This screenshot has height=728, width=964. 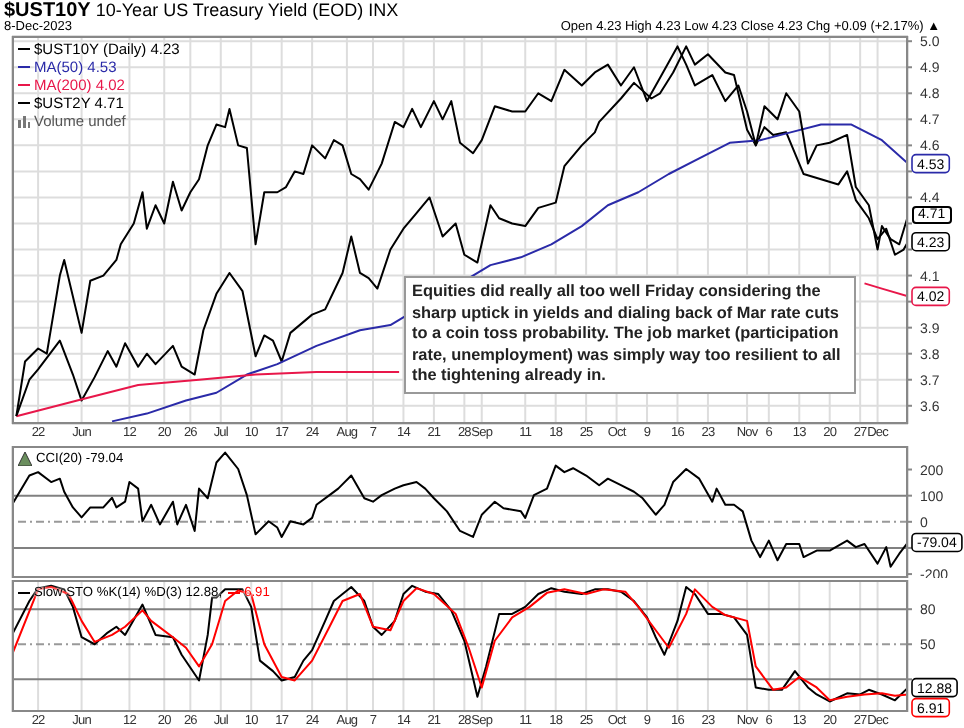 I want to click on chart-title: $UST10Y 10-Year US Treasury Yield (EOD) INX, so click(x=201, y=11).